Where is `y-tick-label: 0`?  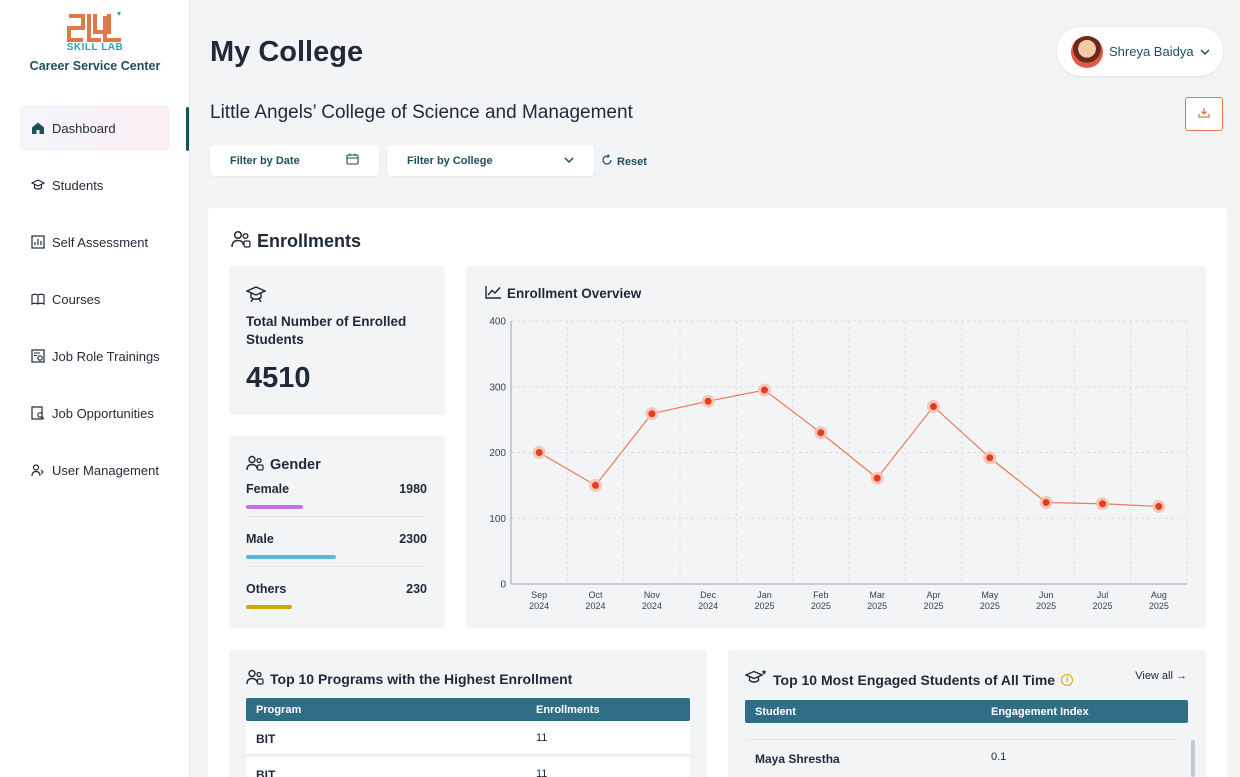 y-tick-label: 0 is located at coordinates (503, 585).